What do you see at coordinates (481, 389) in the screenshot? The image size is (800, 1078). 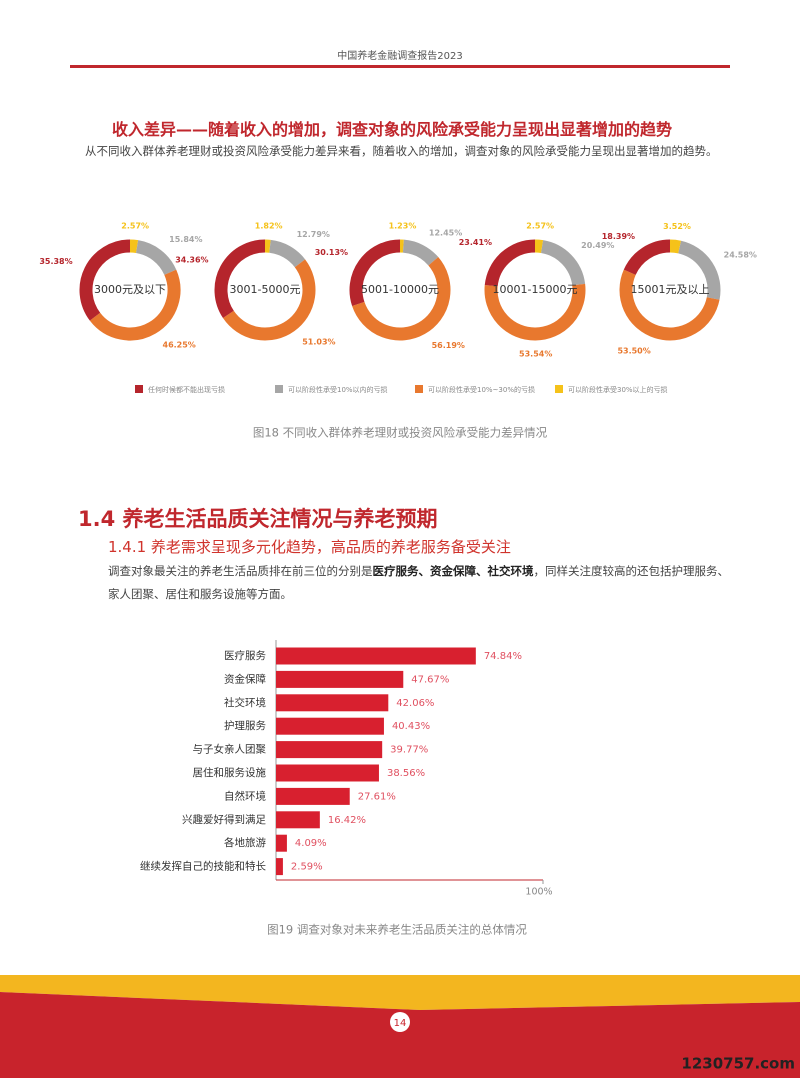 I see `legend-label: 可以阶段性承受10%~30%的亏损` at bounding box center [481, 389].